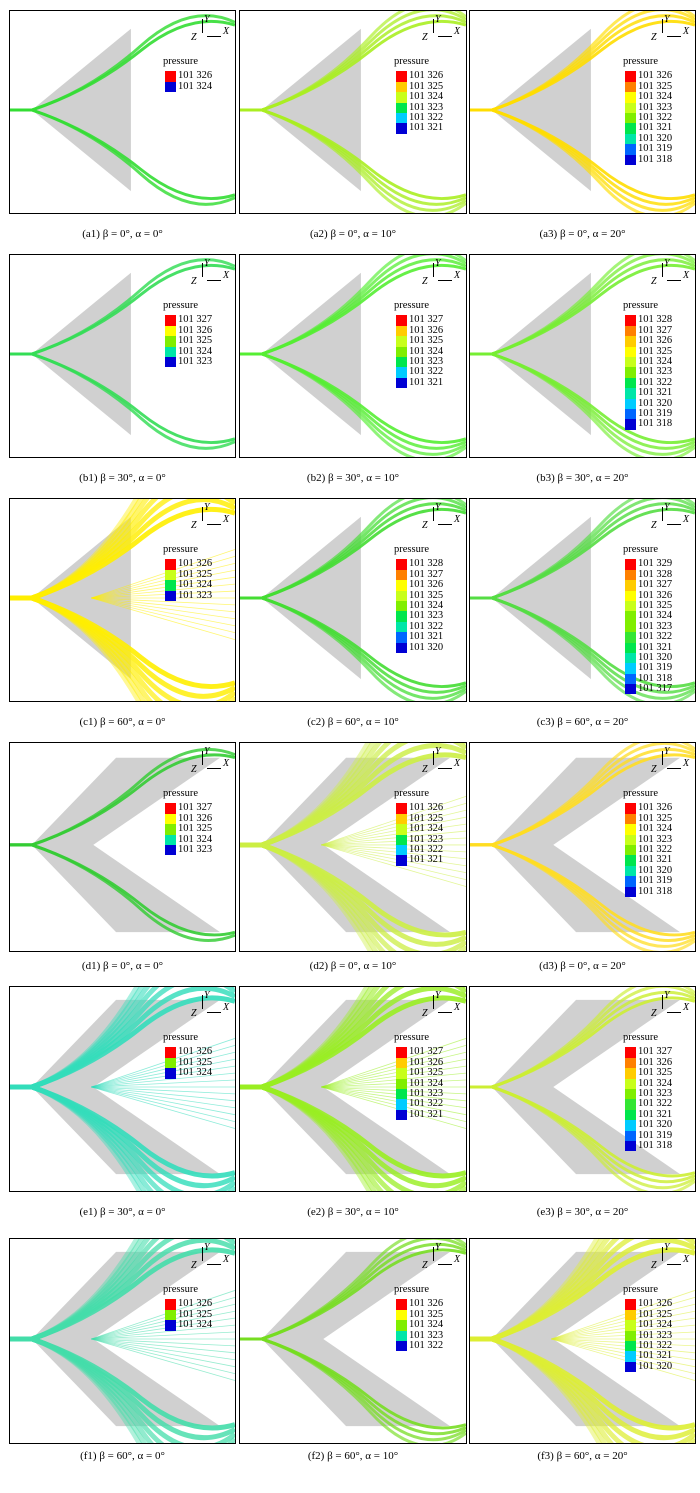 Image resolution: width=700 pixels, height=1493 pixels. I want to click on pressure-legend: pressure 101 326 101 325 101 324 101 323, so click(188, 573).